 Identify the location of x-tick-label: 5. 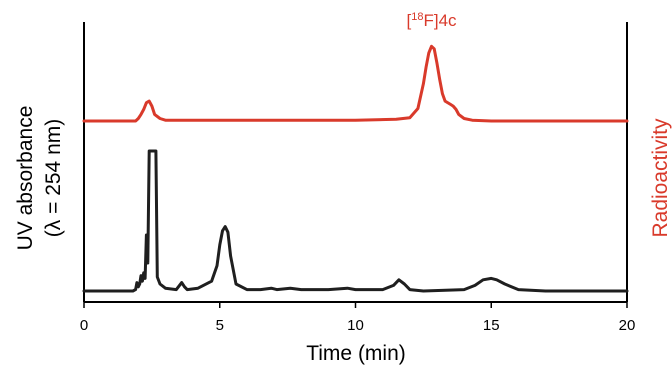
(220, 325).